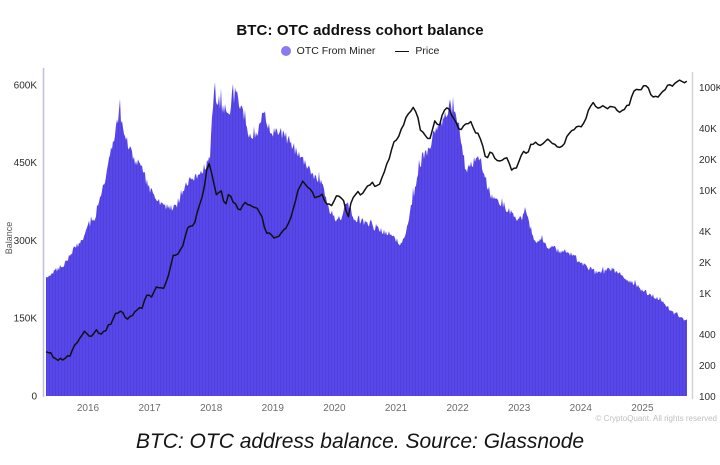  What do you see at coordinates (402, 51) in the screenshot?
I see `legend-line-icon` at bounding box center [402, 51].